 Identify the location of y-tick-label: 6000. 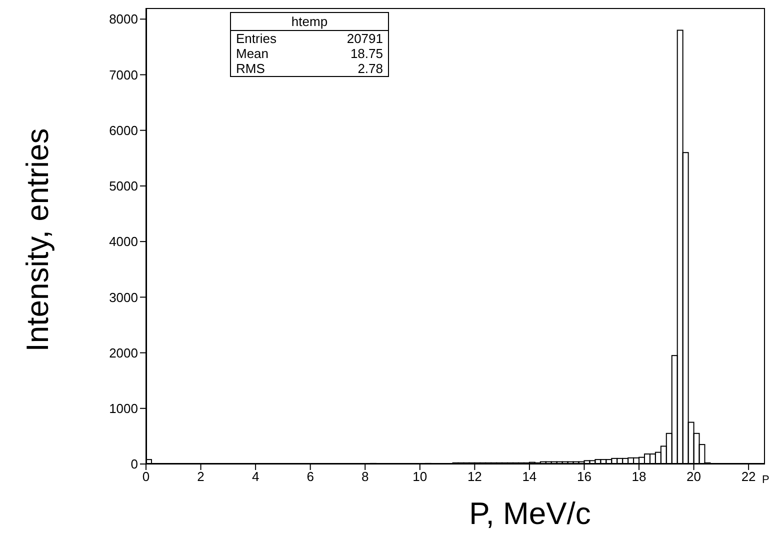
(123, 130).